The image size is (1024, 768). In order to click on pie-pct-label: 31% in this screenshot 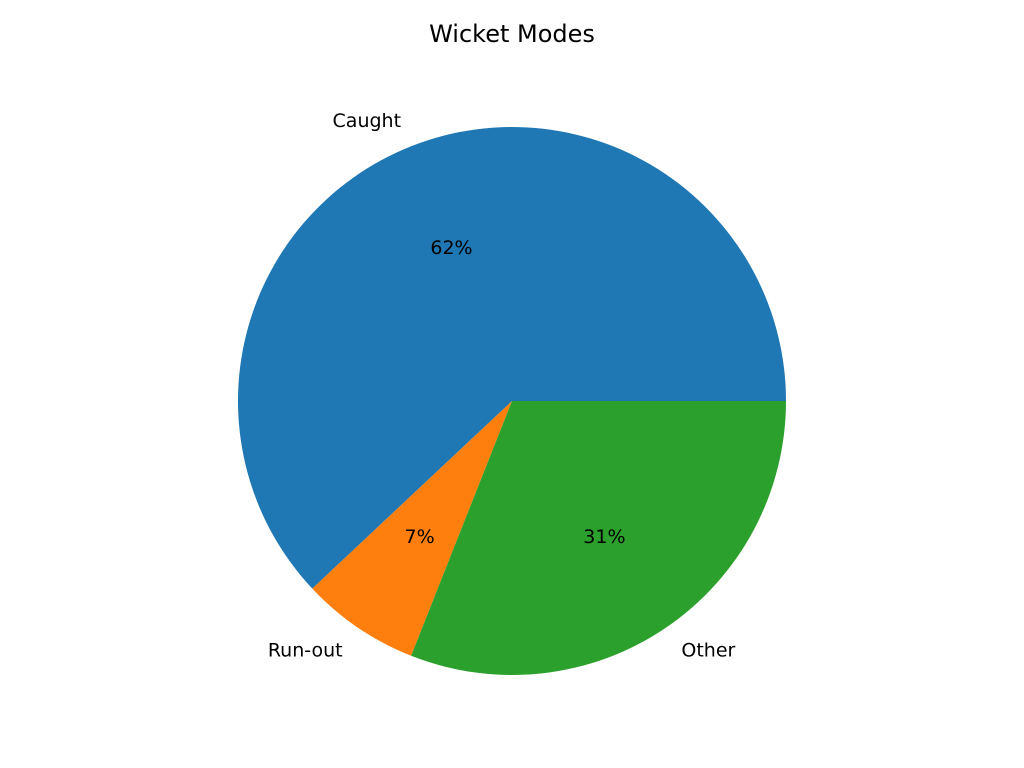, I will do `click(604, 537)`.